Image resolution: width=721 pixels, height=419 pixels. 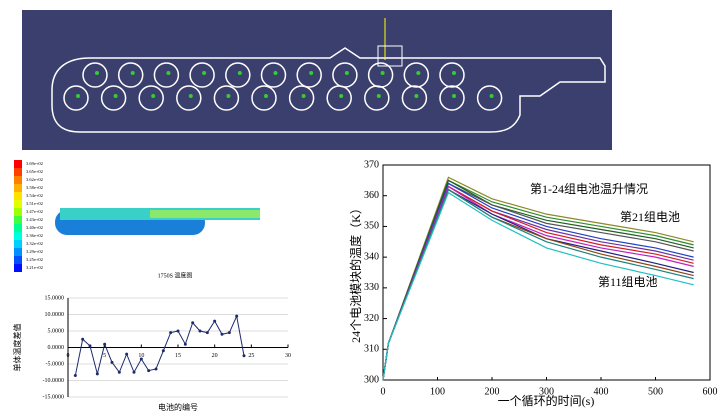 What do you see at coordinates (628, 282) in the screenshot?
I see `annotation: 第11组电池` at bounding box center [628, 282].